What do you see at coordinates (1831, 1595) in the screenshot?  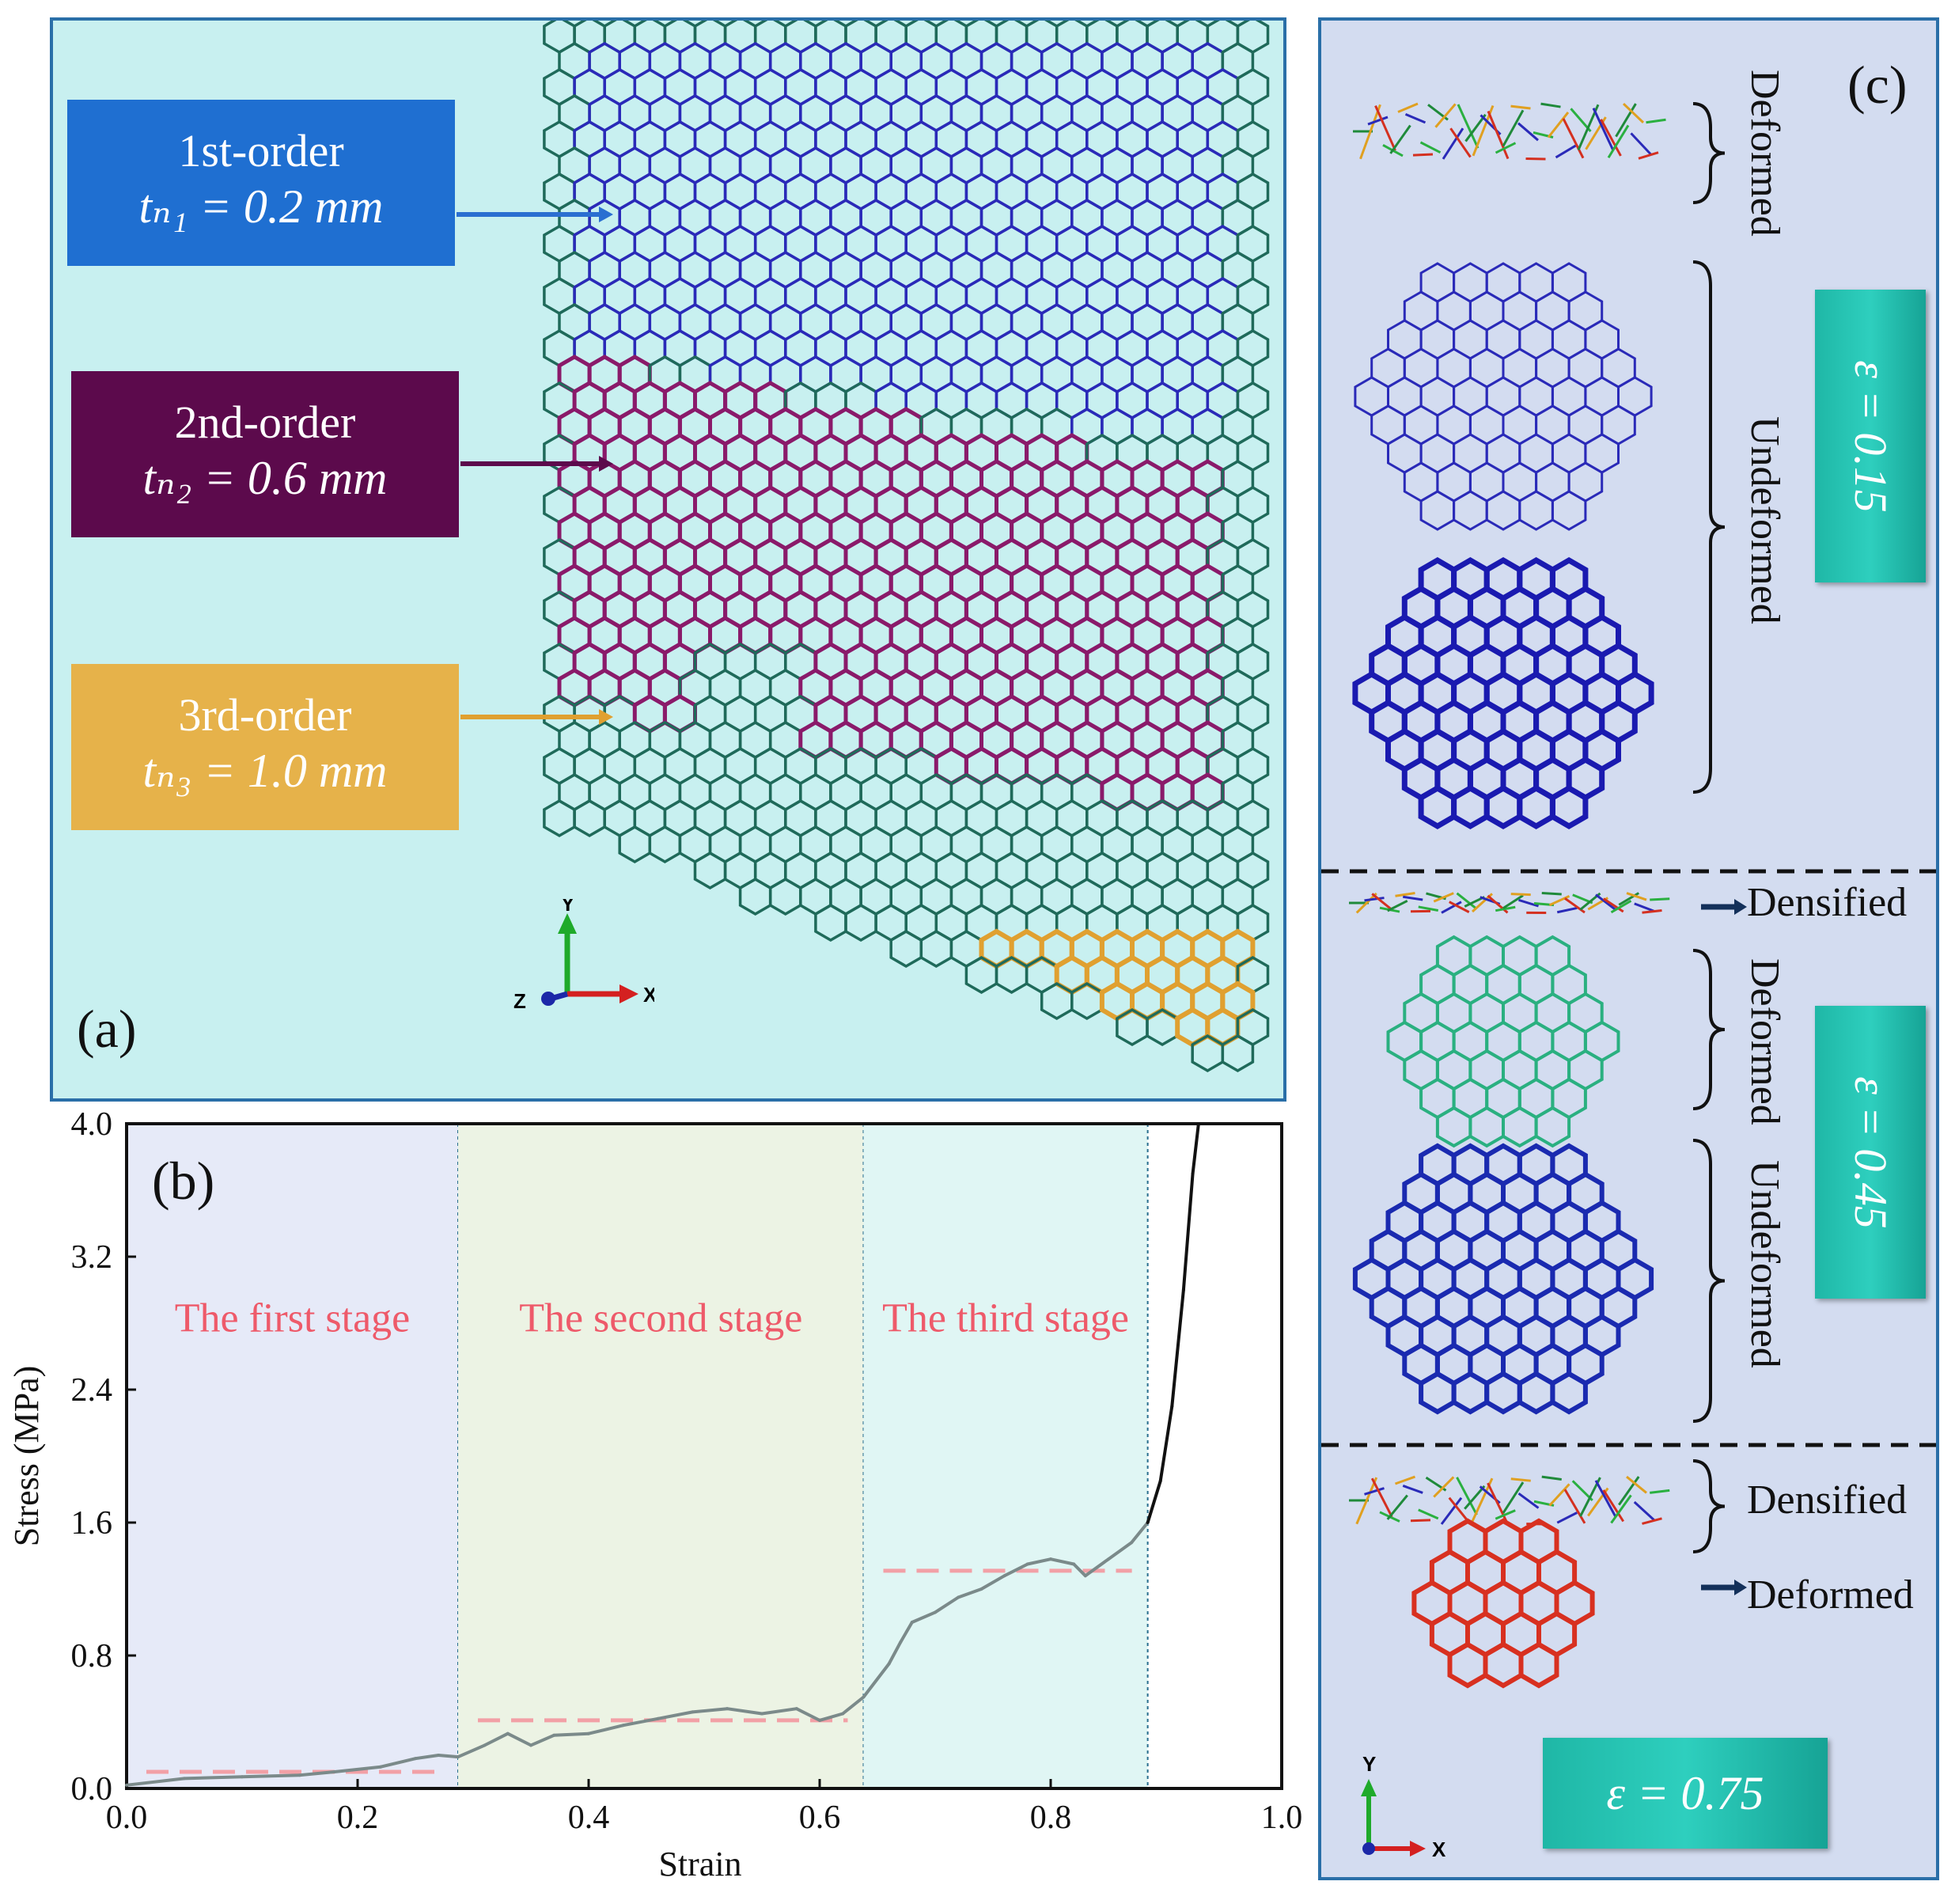 I see `section3-deformed-label: Deformed` at bounding box center [1831, 1595].